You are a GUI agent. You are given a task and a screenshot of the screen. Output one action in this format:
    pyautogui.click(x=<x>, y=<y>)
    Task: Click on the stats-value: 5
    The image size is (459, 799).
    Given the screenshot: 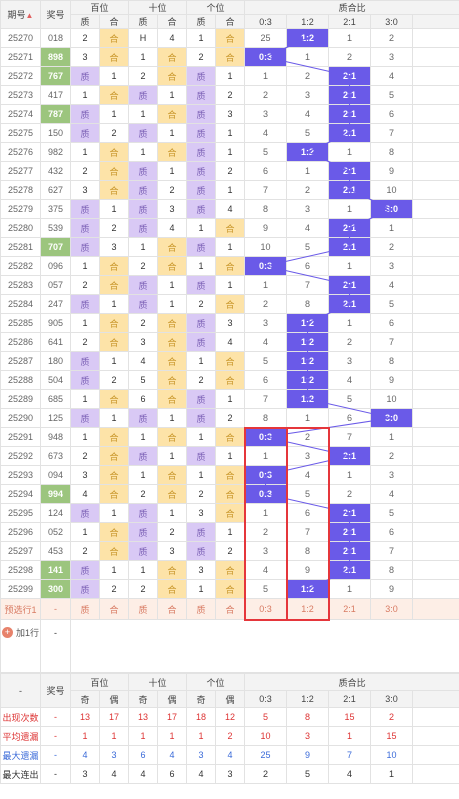 What is the action you would take?
    pyautogui.click(x=308, y=774)
    